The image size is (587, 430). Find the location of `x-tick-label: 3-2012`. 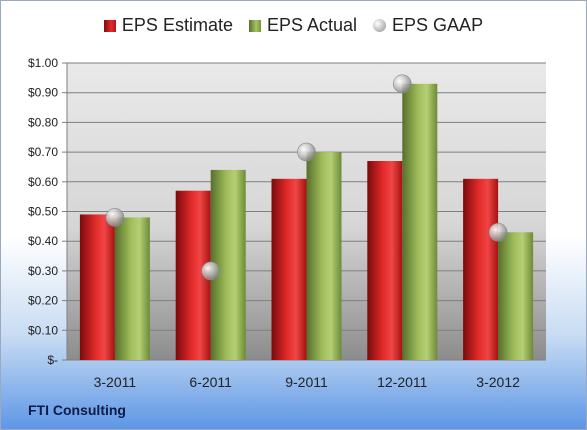

x-tick-label: 3-2012 is located at coordinates (498, 382).